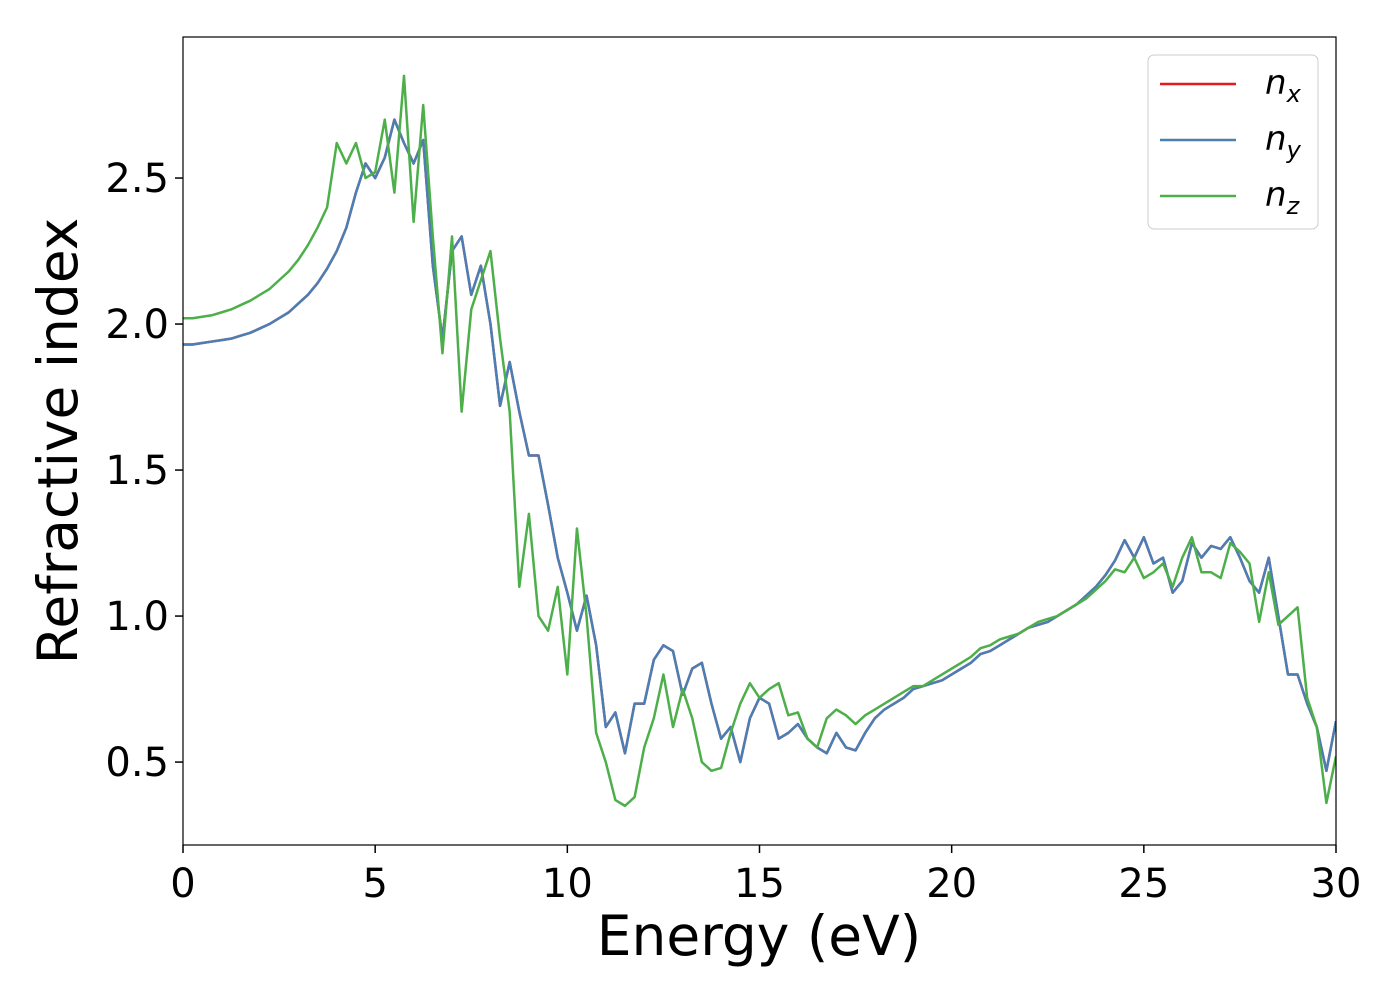 The width and height of the screenshot is (1400, 1000). What do you see at coordinates (759, 936) in the screenshot?
I see `x-axis-label: Energy (eV)` at bounding box center [759, 936].